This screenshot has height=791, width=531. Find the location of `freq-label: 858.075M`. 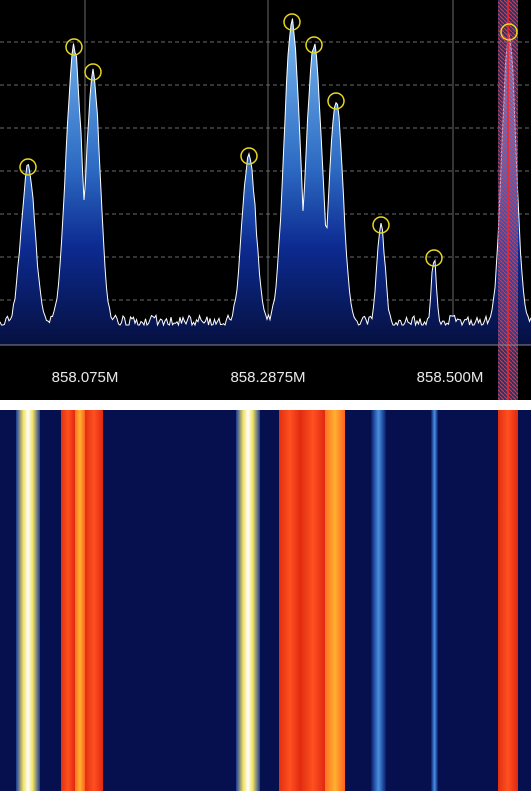

freq-label: 858.075M is located at coordinates (85, 377).